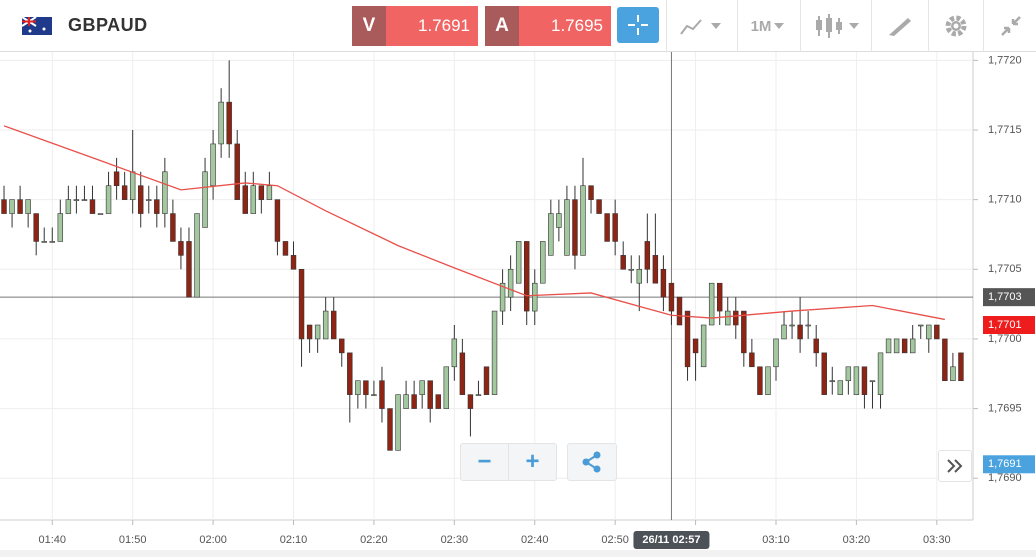 This screenshot has height=557, width=1036. What do you see at coordinates (484, 461) in the screenshot?
I see `zoom-out: −` at bounding box center [484, 461].